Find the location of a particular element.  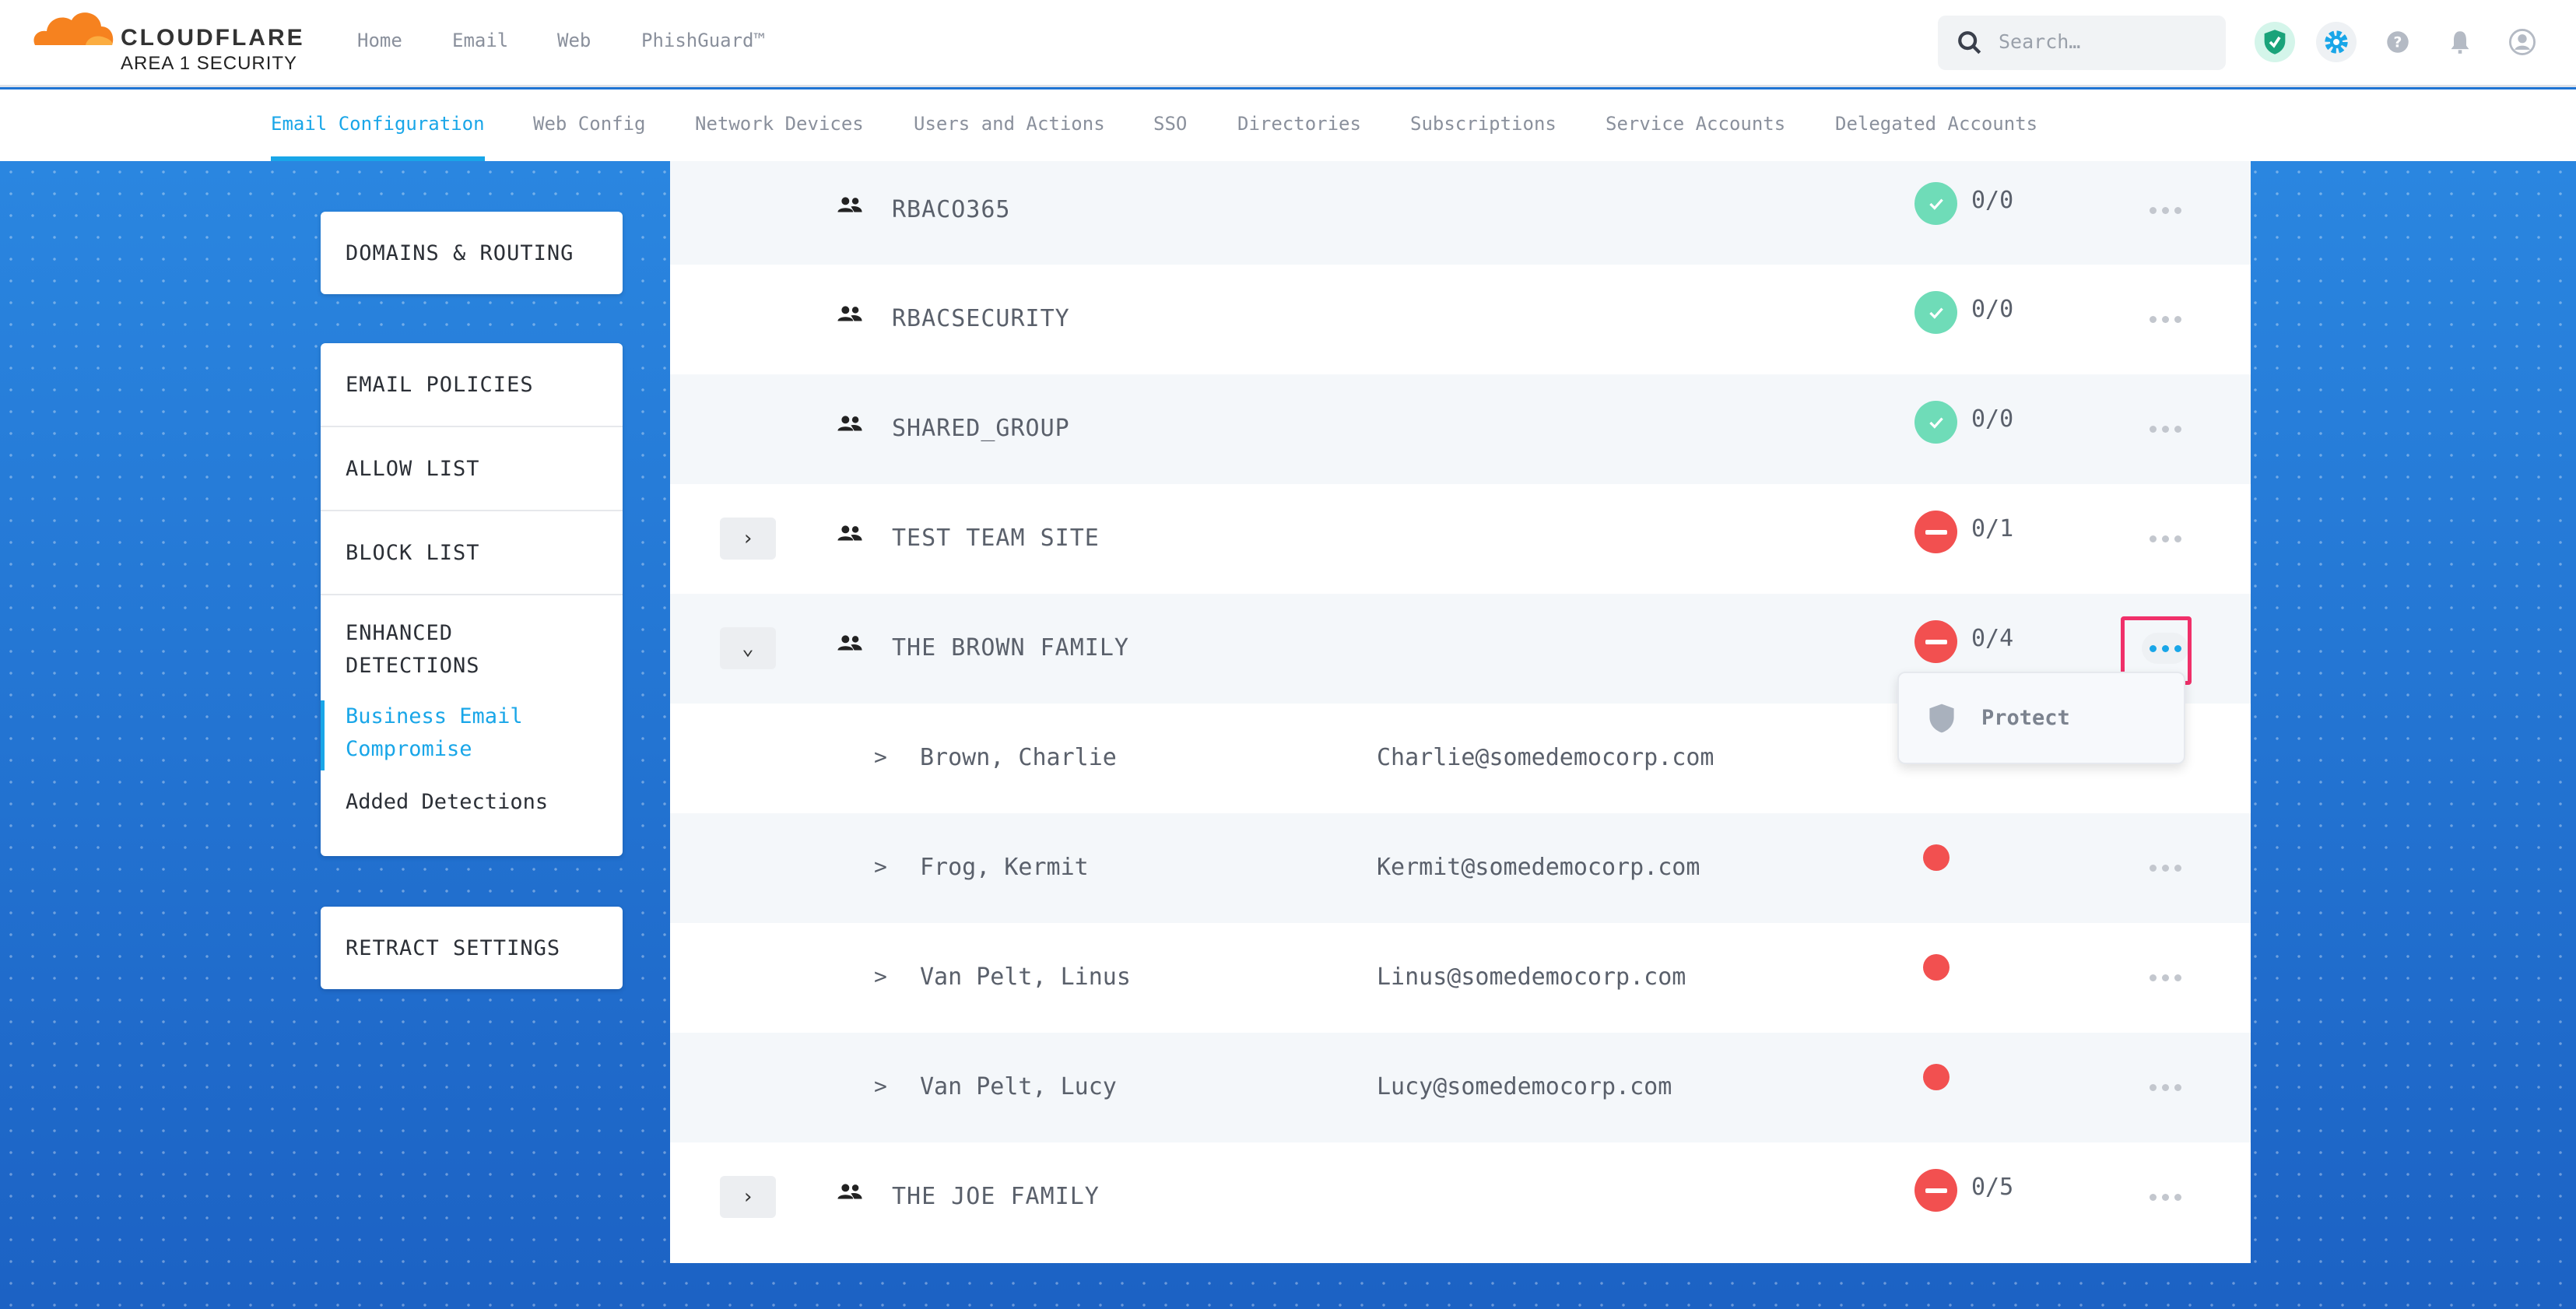

shield-icon is located at coordinates (1942, 718).